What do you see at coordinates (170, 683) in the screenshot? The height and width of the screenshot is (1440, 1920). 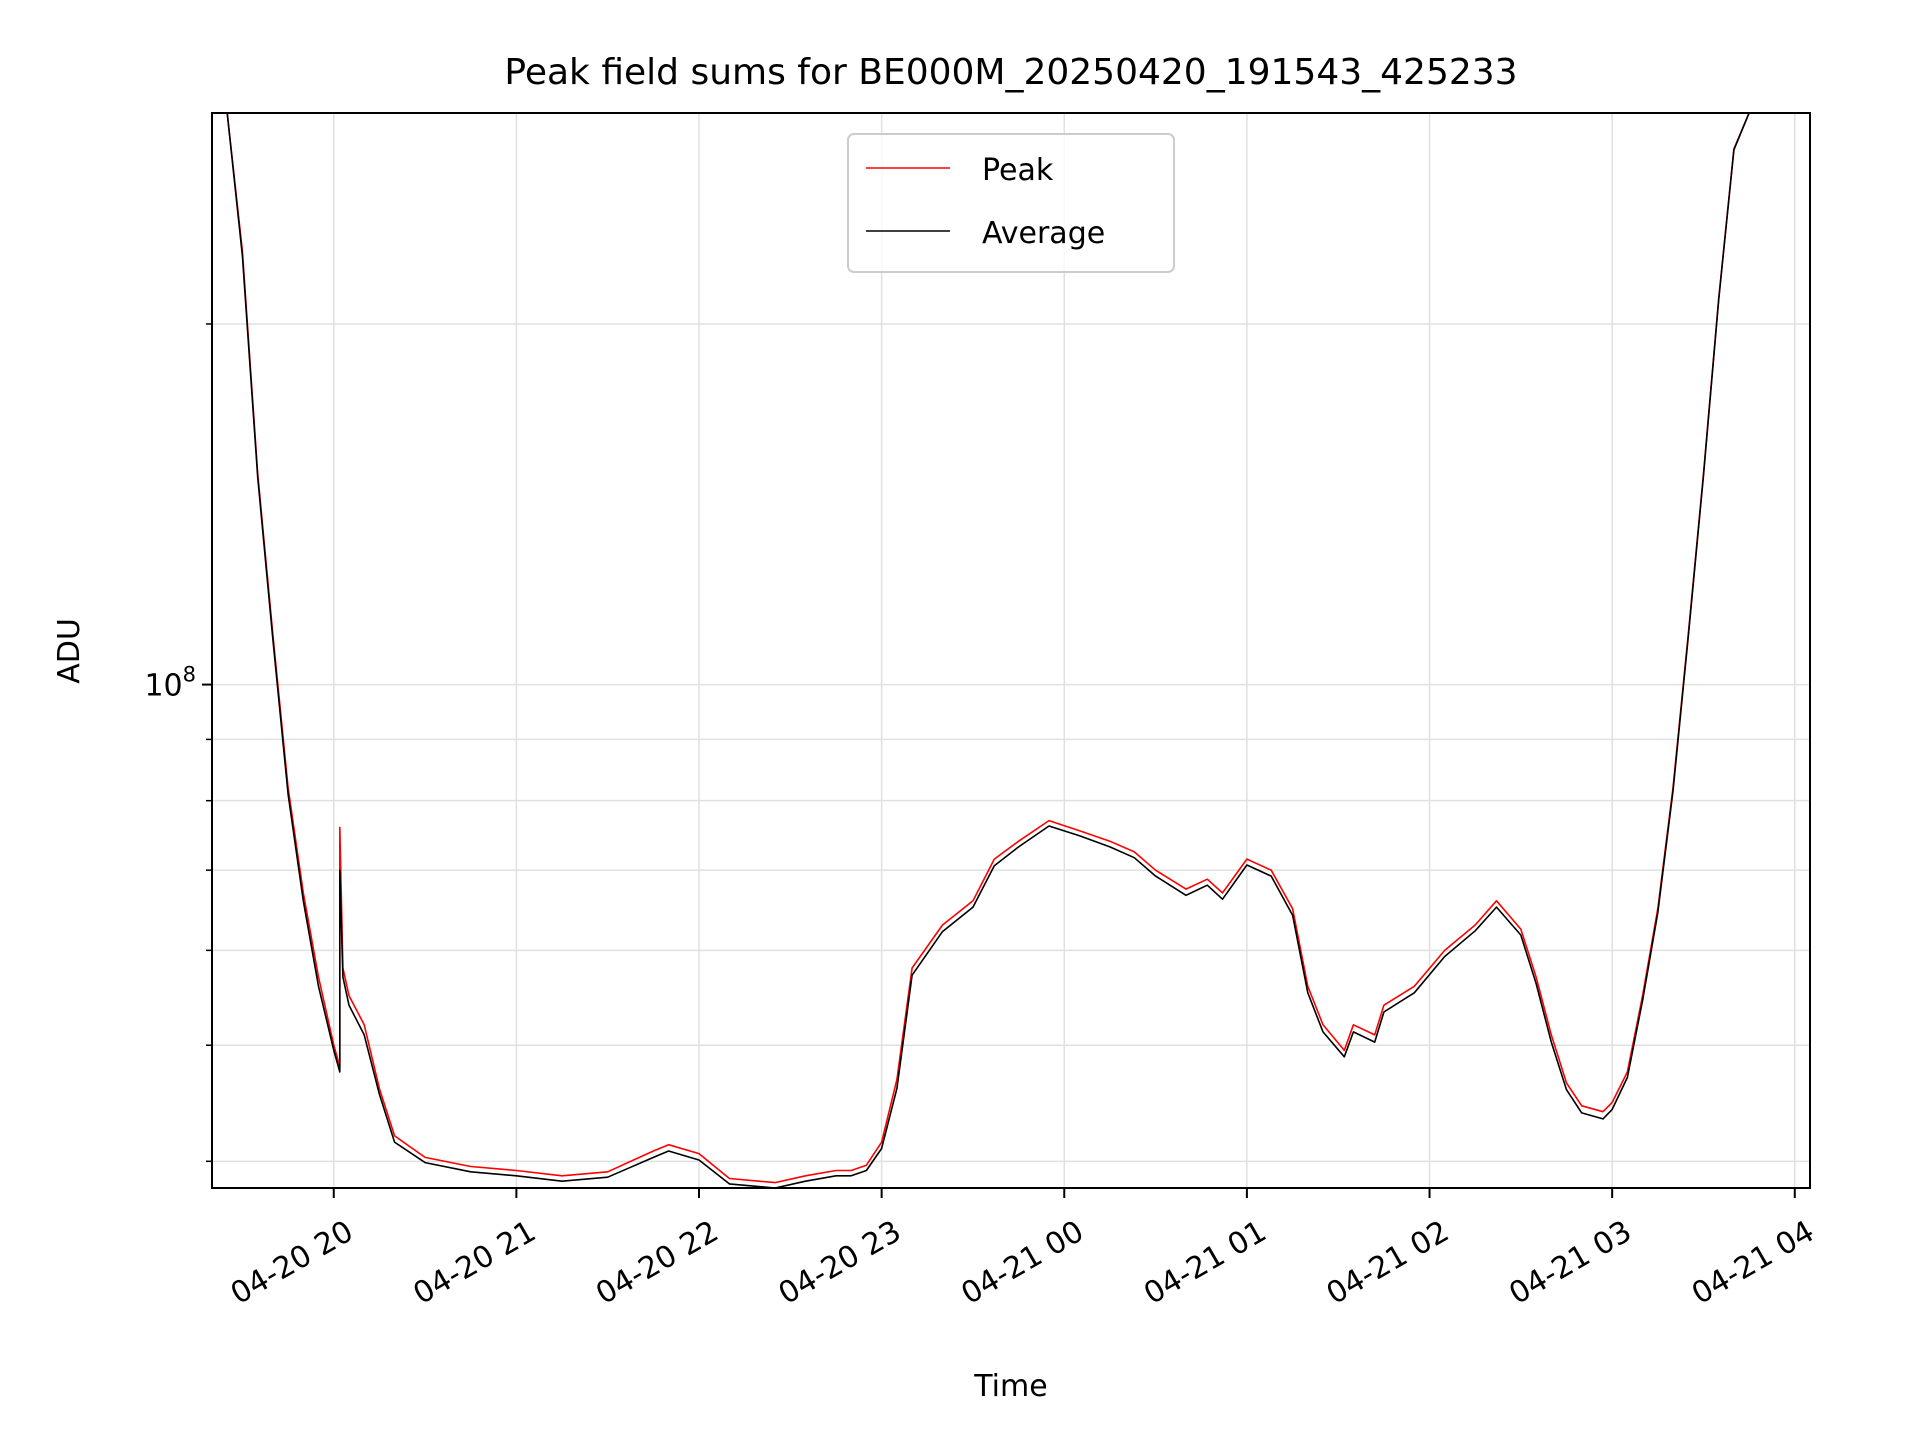 I see `y-tick-label: 108` at bounding box center [170, 683].